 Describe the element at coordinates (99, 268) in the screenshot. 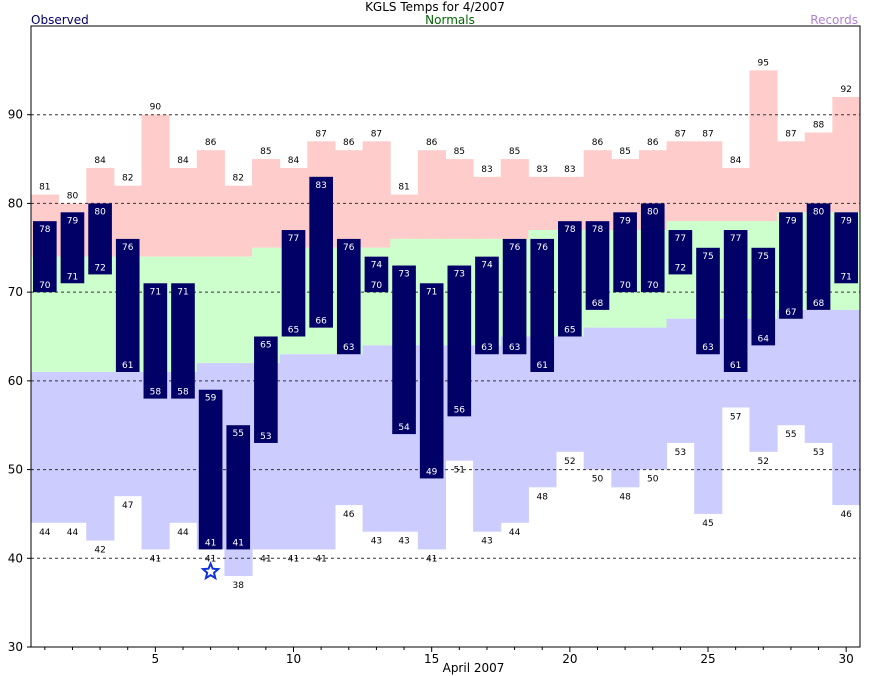

I see `observed-low-label: 72` at that location.